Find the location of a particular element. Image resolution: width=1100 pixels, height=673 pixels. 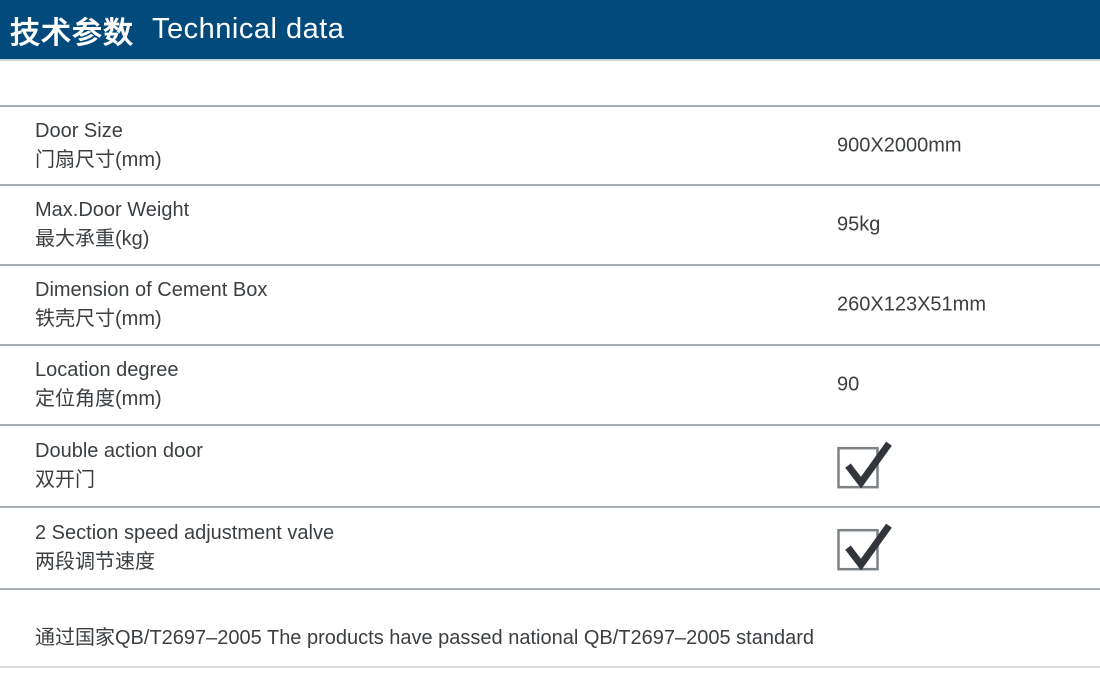

row-labels: Location degree 定位角度(mm) is located at coordinates (567, 385).